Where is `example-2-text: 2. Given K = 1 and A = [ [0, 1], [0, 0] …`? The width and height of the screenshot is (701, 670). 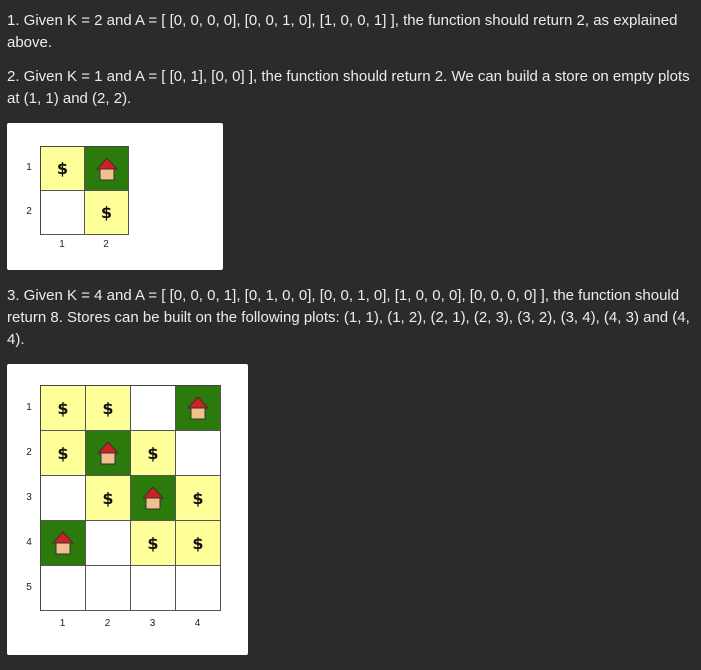
example-2-text: 2. Given K = 1 and A = [ [0, 1], [0, 0] … is located at coordinates (348, 87).